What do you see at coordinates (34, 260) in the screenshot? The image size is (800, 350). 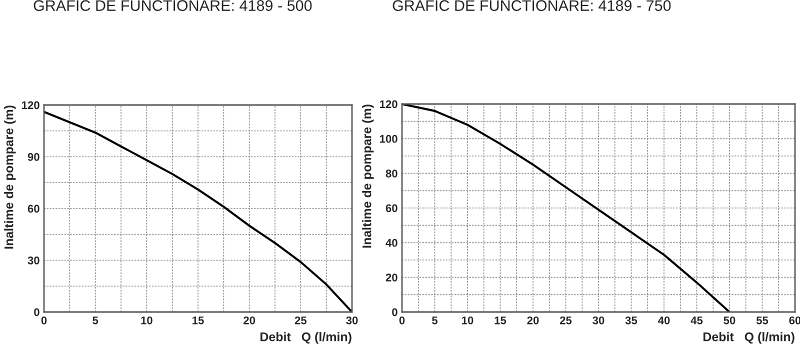 I see `y-tick-label: 30` at bounding box center [34, 260].